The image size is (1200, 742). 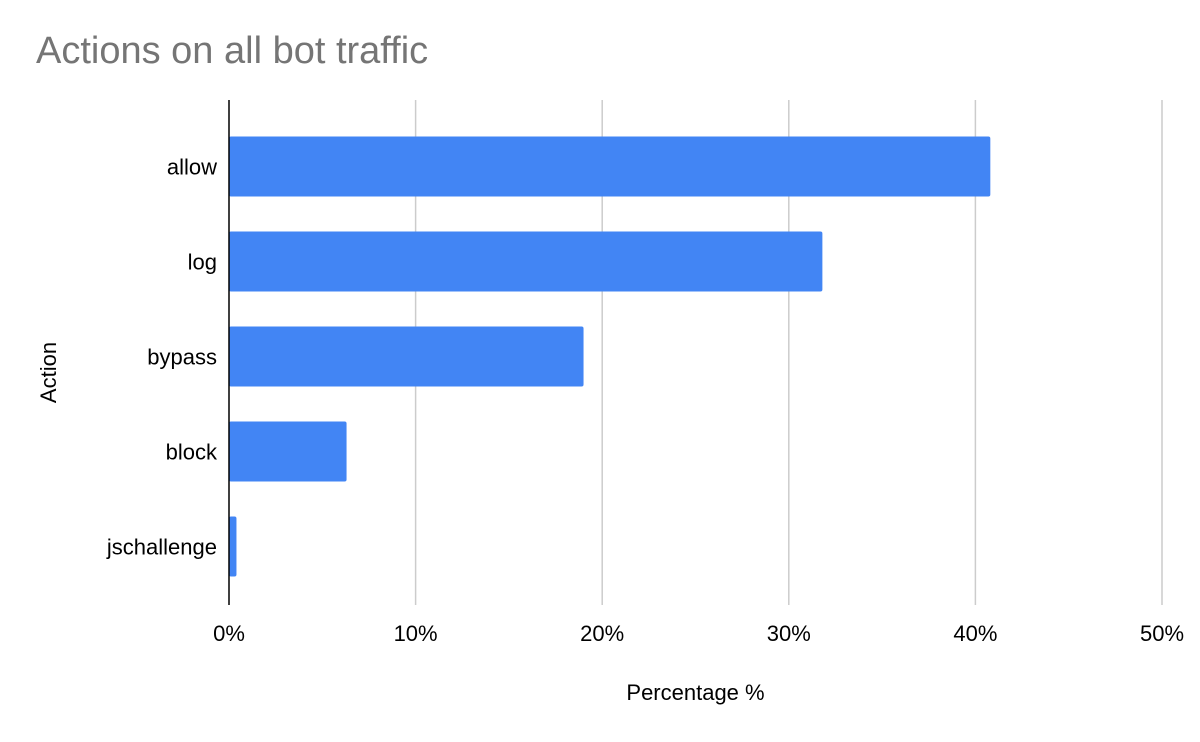 I want to click on bar-bypass, so click(x=406, y=356).